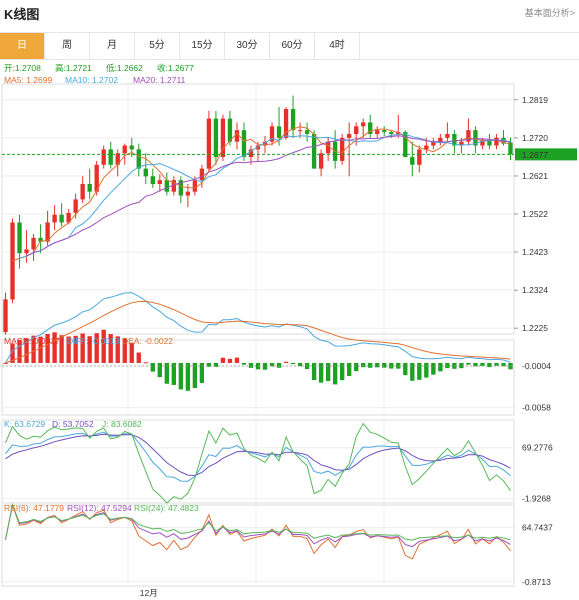 The image size is (579, 600). Describe the element at coordinates (67, 46) in the screenshot. I see `tab-week: 周` at that location.